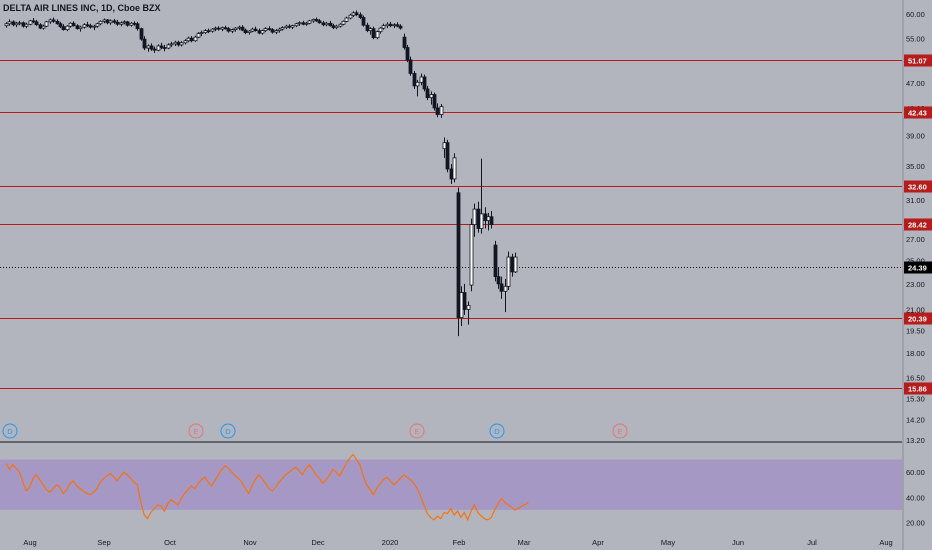 The image size is (932, 550). I want to click on price-tick-label: 55.00, so click(915, 39).